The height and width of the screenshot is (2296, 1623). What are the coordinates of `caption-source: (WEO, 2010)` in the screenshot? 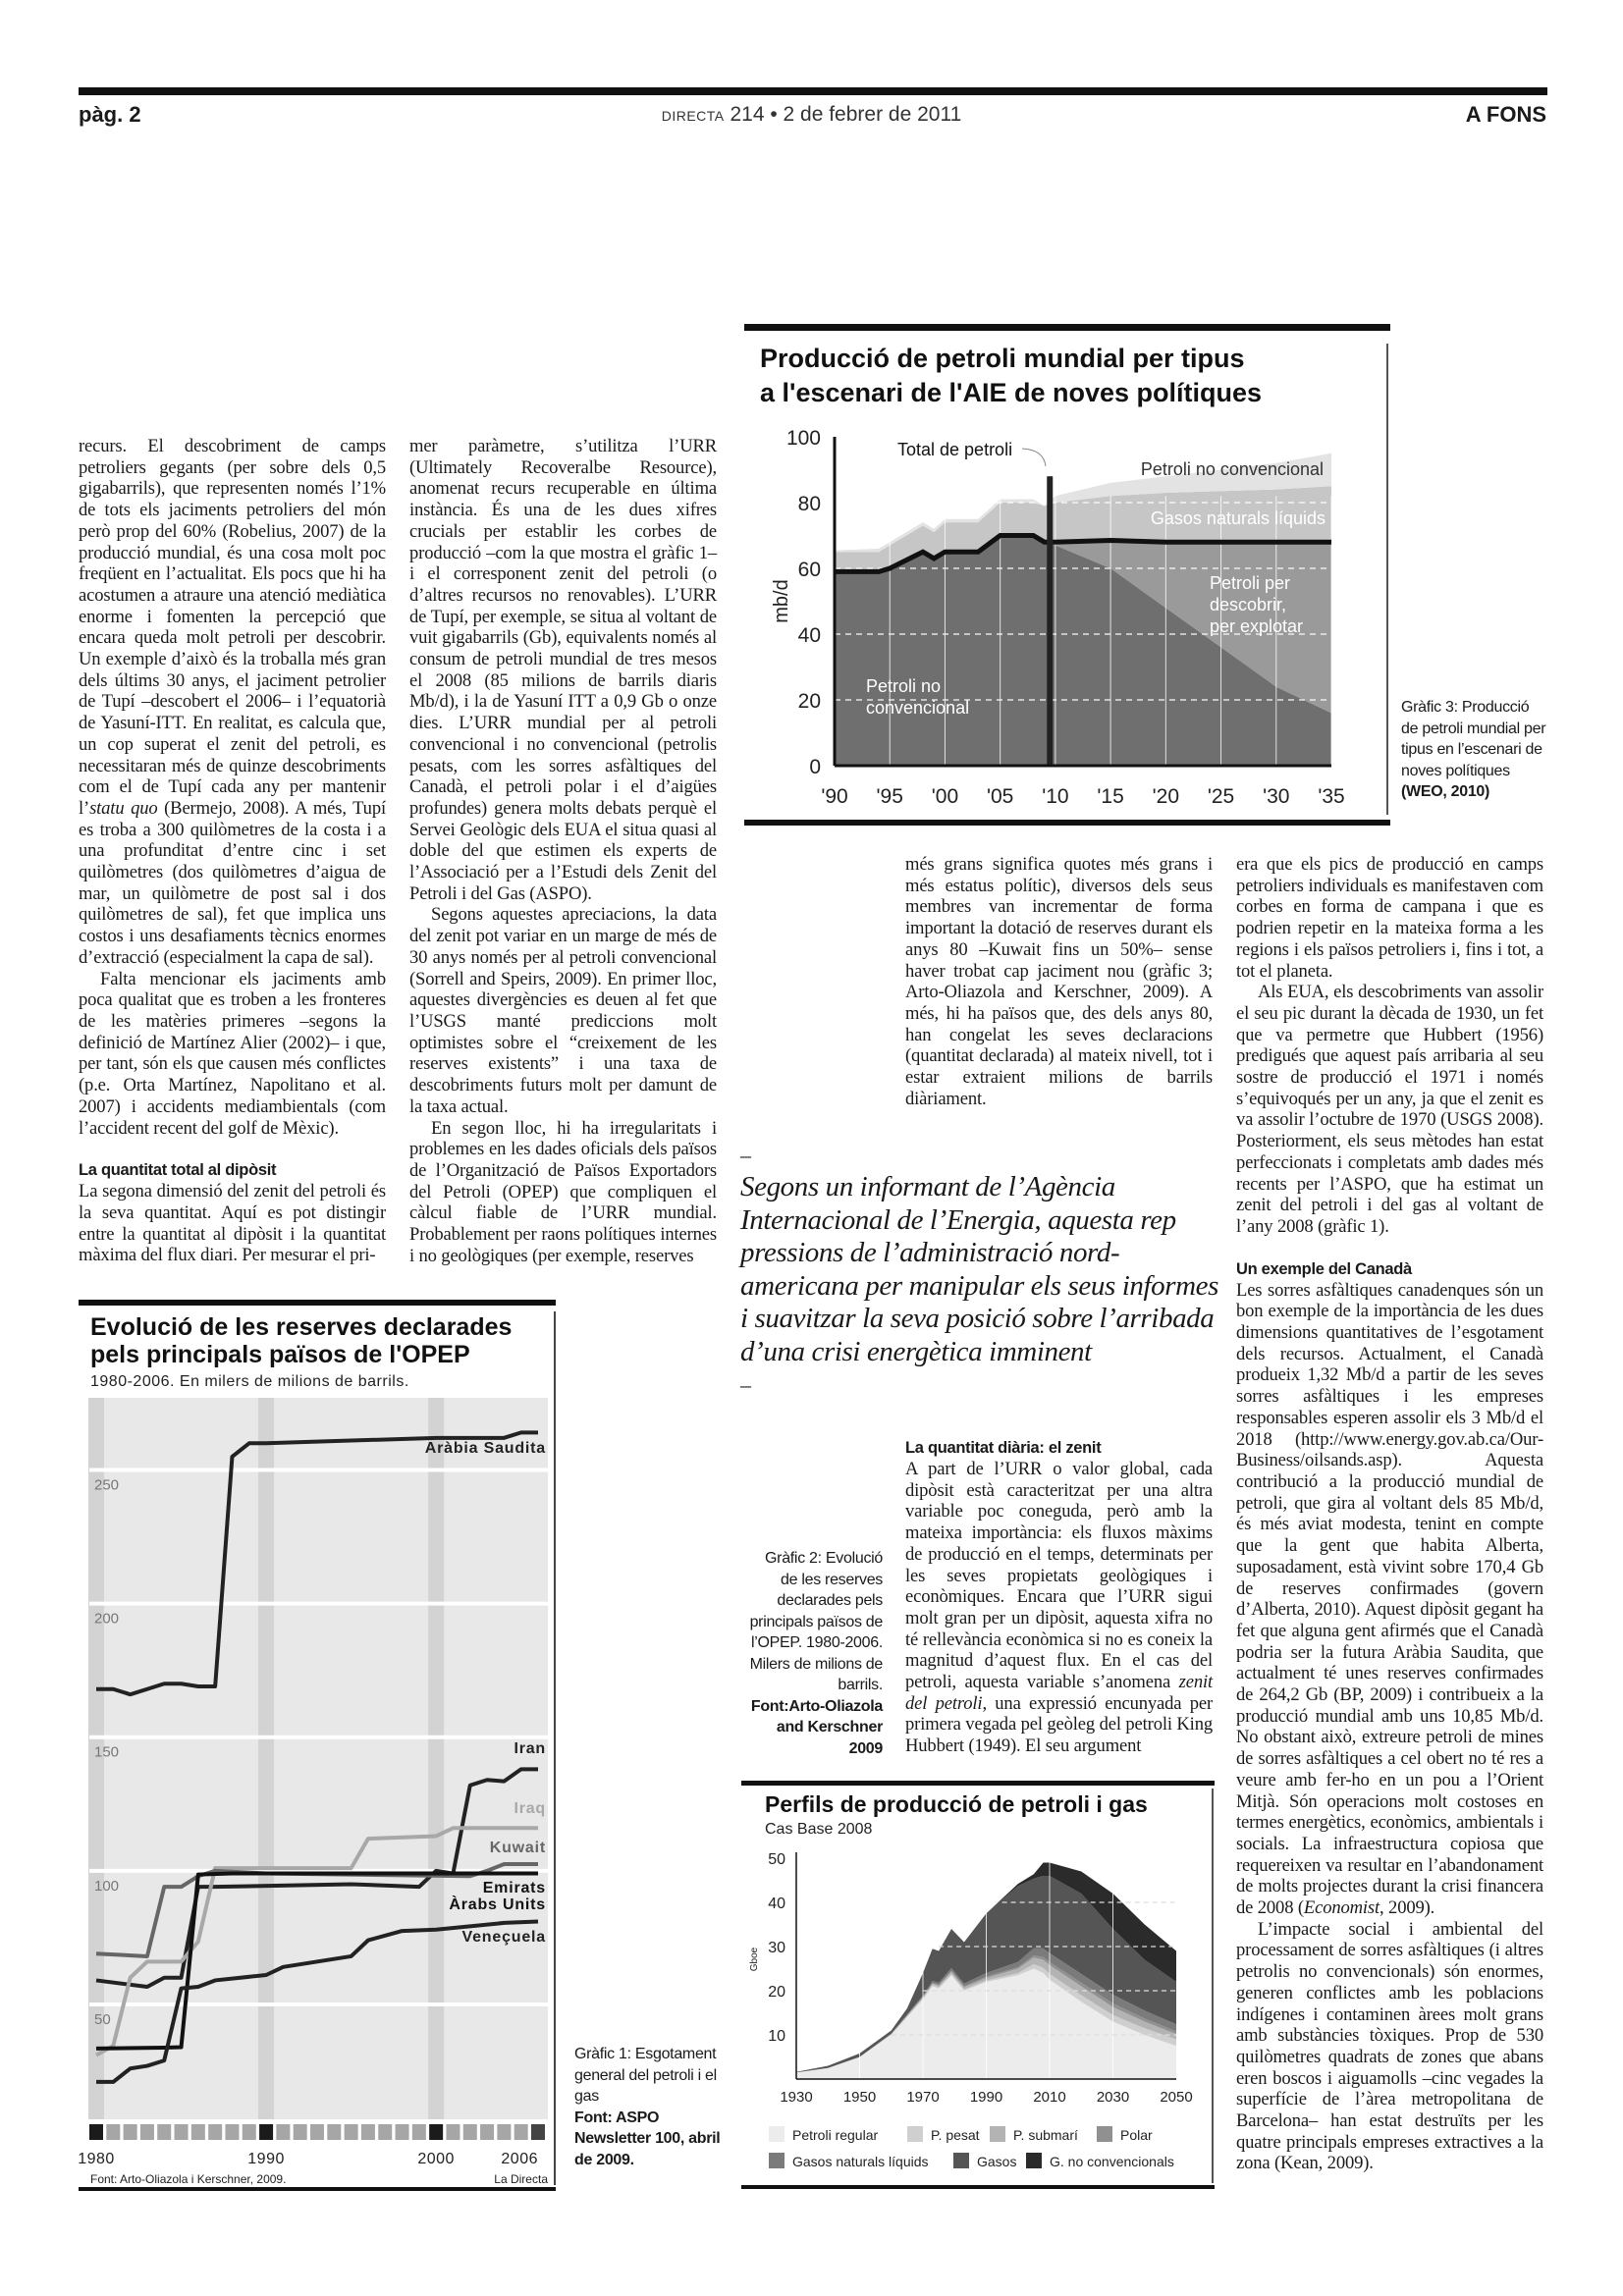 It's located at (1446, 791).